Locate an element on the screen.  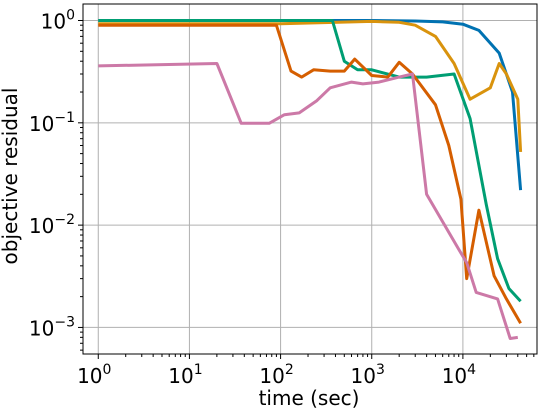
x-tick-label: 10³ is located at coordinates (368, 375).